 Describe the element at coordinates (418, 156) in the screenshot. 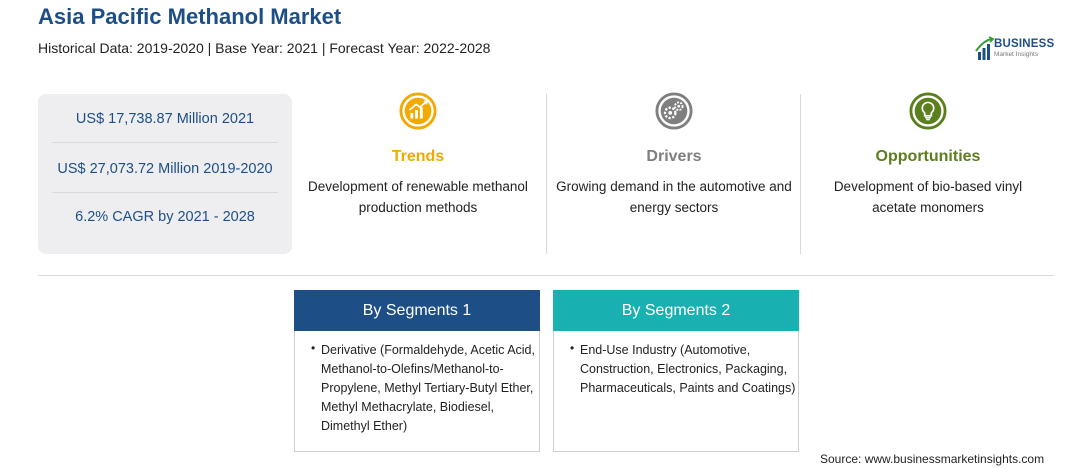

I see `trends-label: Trends` at that location.